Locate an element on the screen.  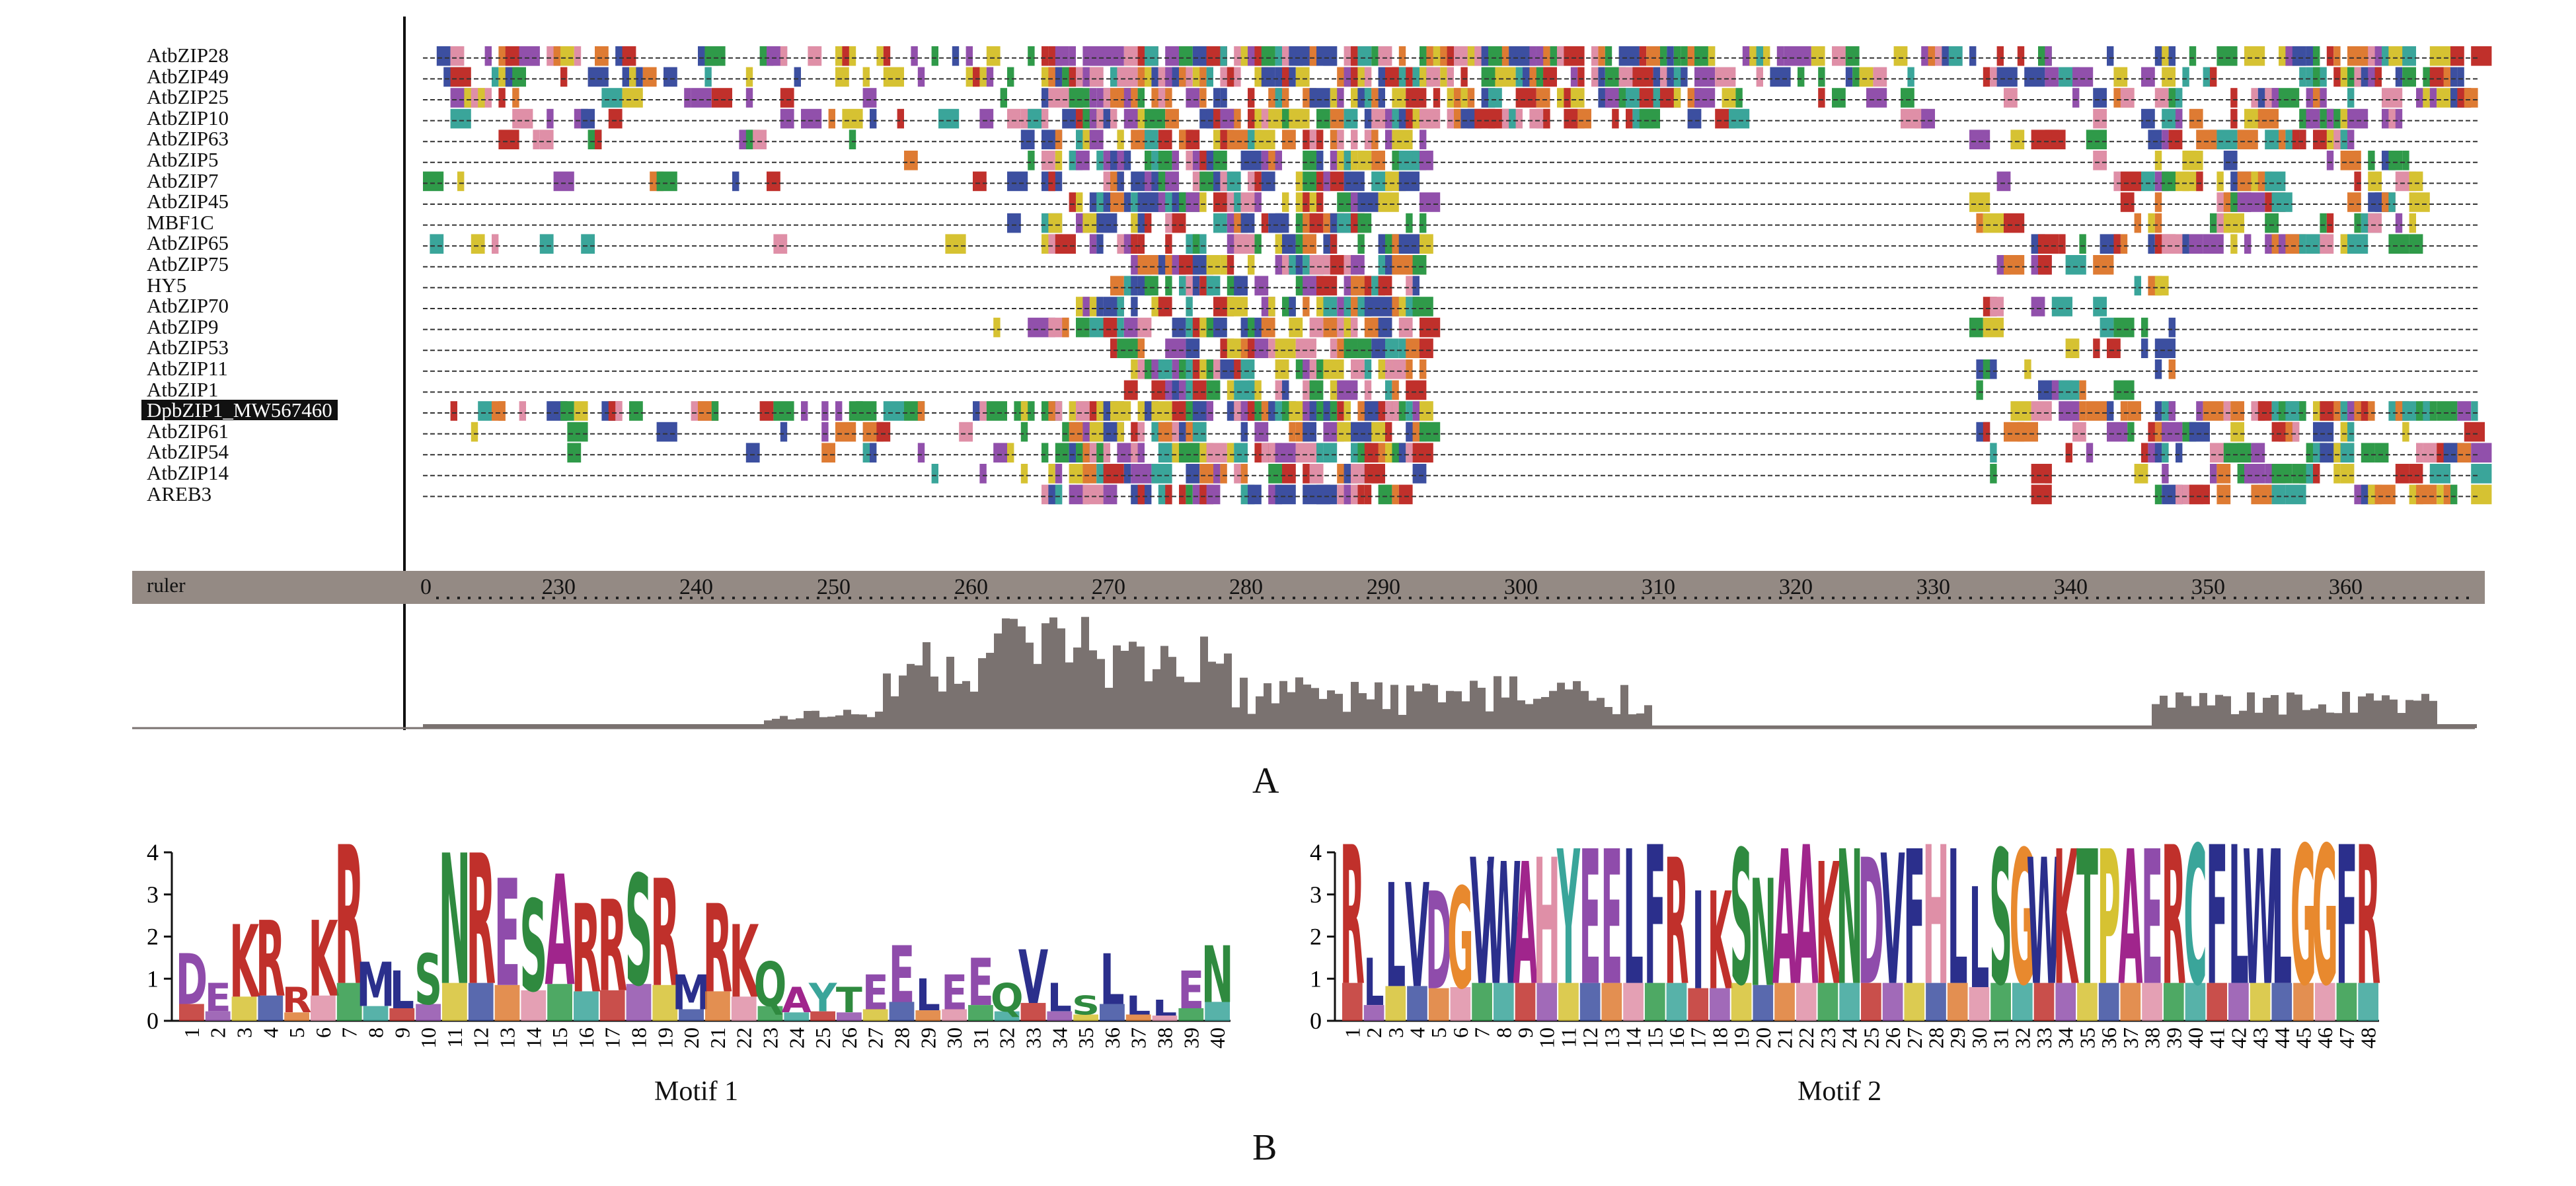
position-label: 17 is located at coordinates (1698, 1038).